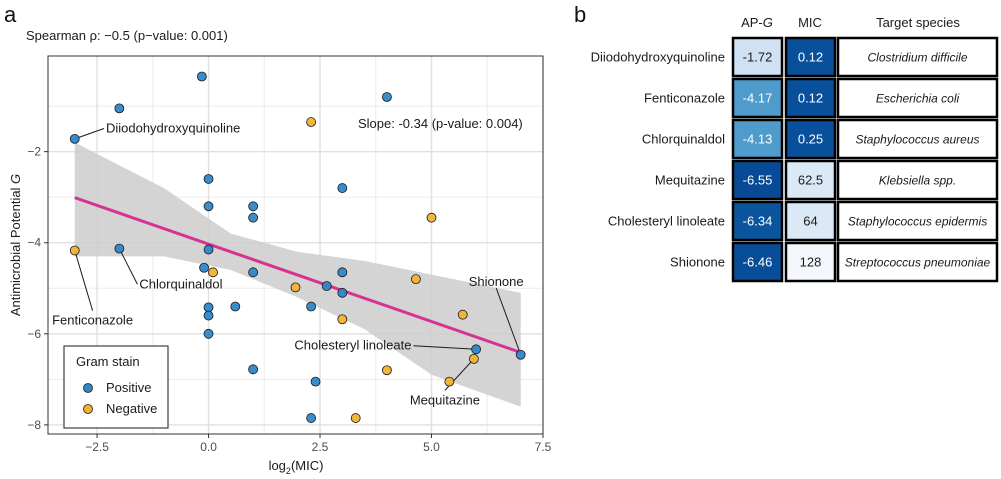 Image resolution: width=1001 pixels, height=479 pixels. Describe the element at coordinates (684, 98) in the screenshot. I see `row-compound-label: Fenticonazole` at that location.